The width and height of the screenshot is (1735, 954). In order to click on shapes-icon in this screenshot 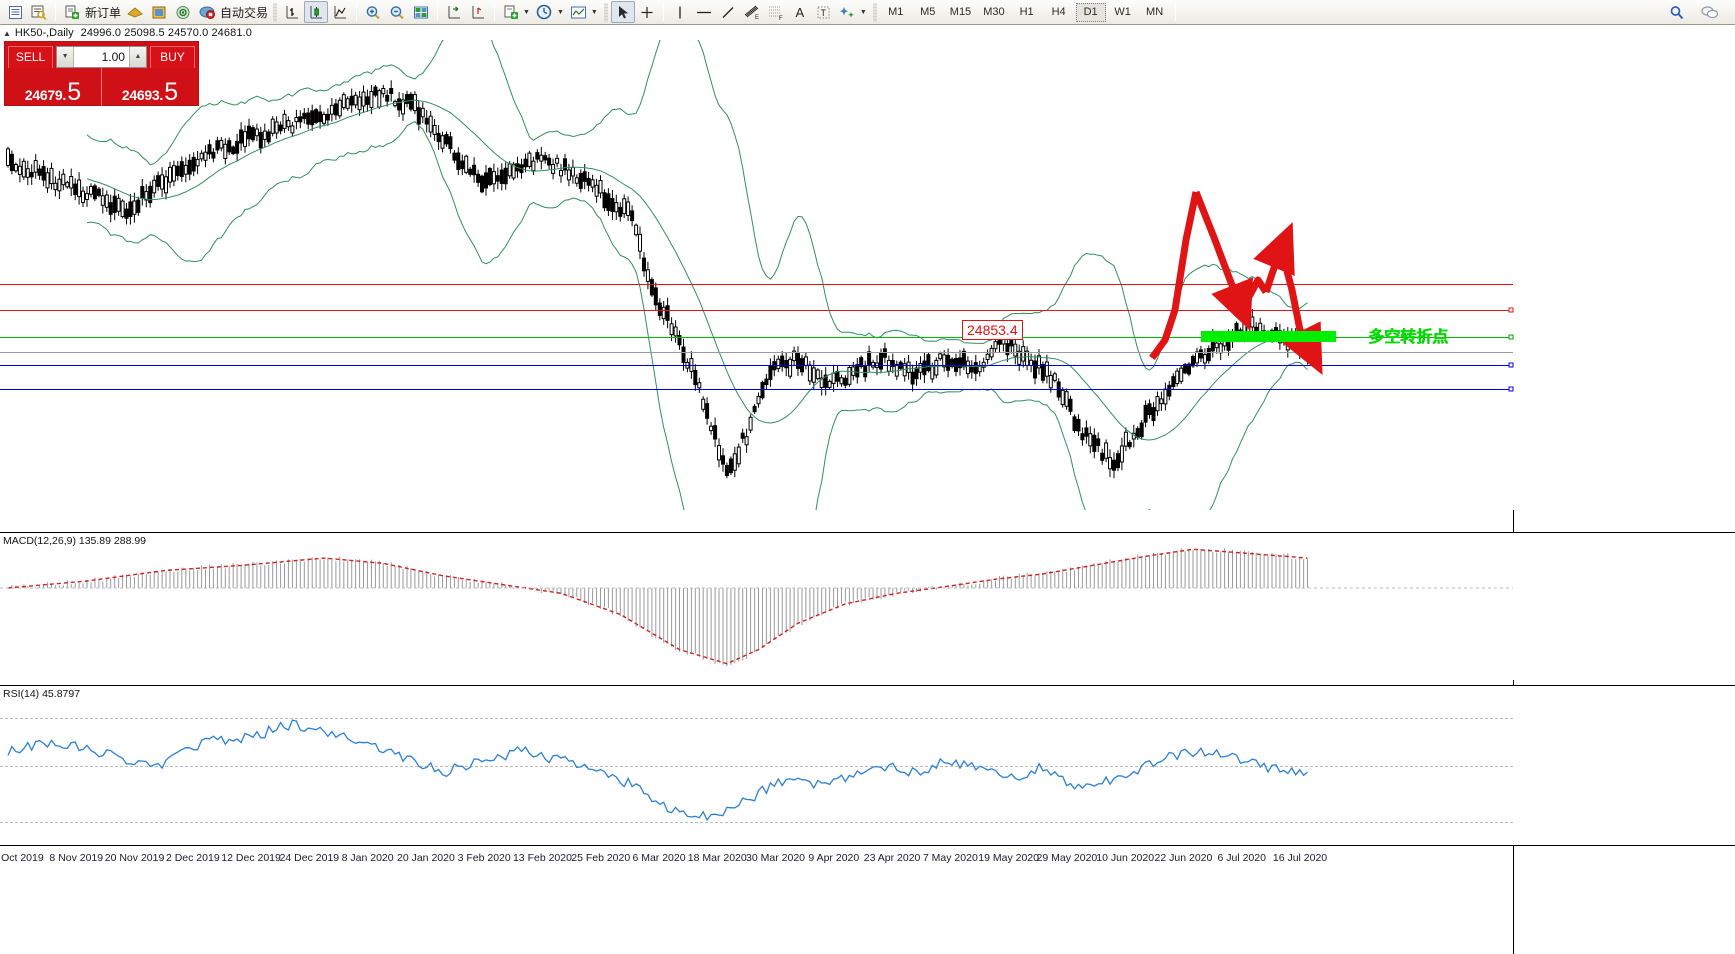, I will do `click(848, 12)`.